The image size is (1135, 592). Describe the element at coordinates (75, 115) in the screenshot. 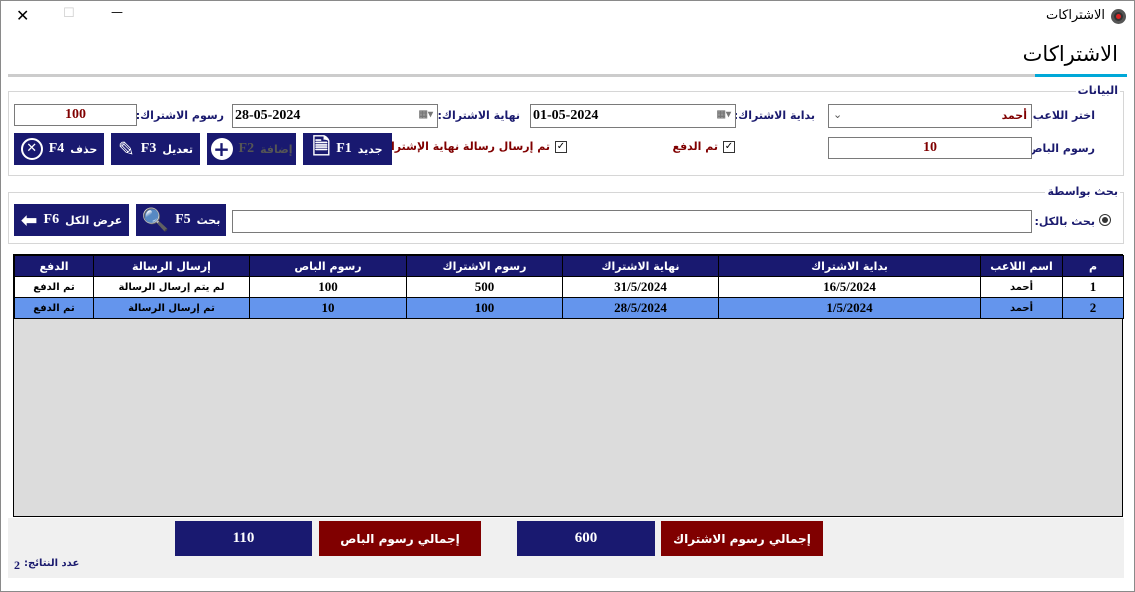

I see `sub-fee-input: 100` at that location.